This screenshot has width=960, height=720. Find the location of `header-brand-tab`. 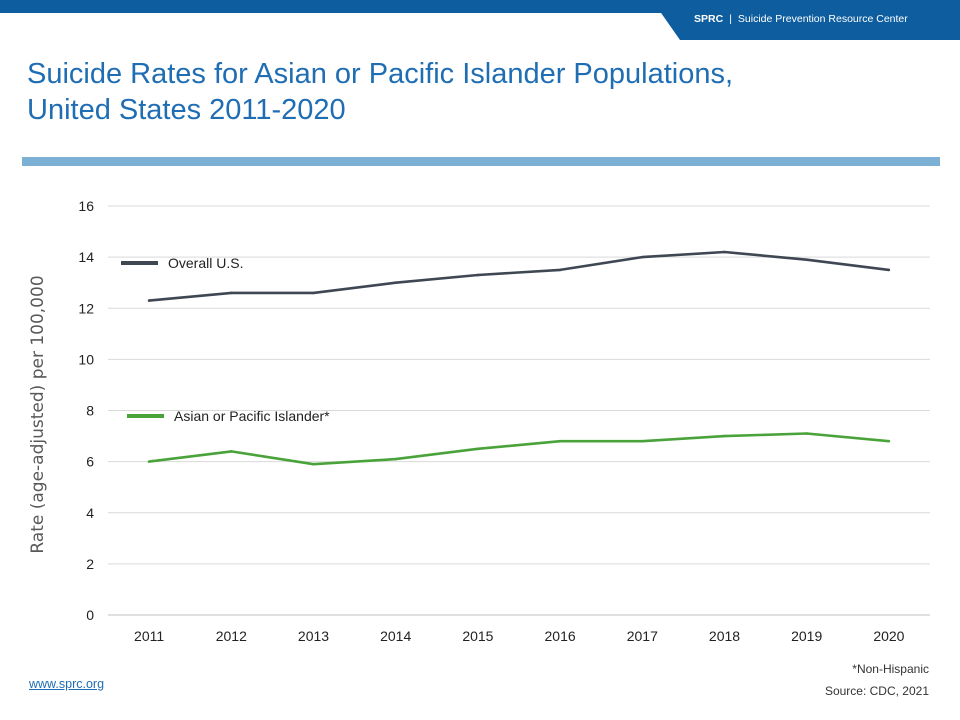

header-brand-tab is located at coordinates (806, 20).